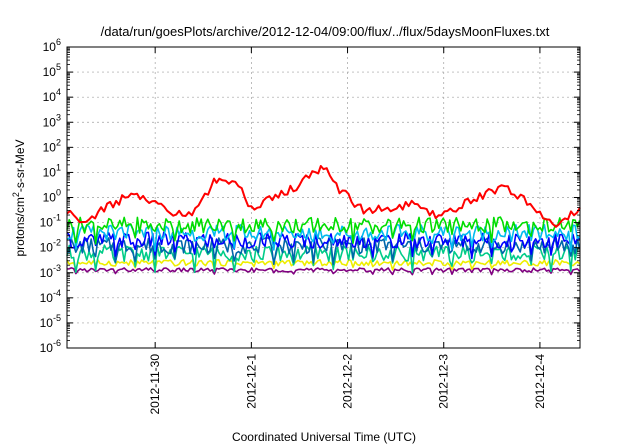 The image size is (640, 448). What do you see at coordinates (50, 346) in the screenshot?
I see `y-tick-label: 10⁻⁶` at bounding box center [50, 346].